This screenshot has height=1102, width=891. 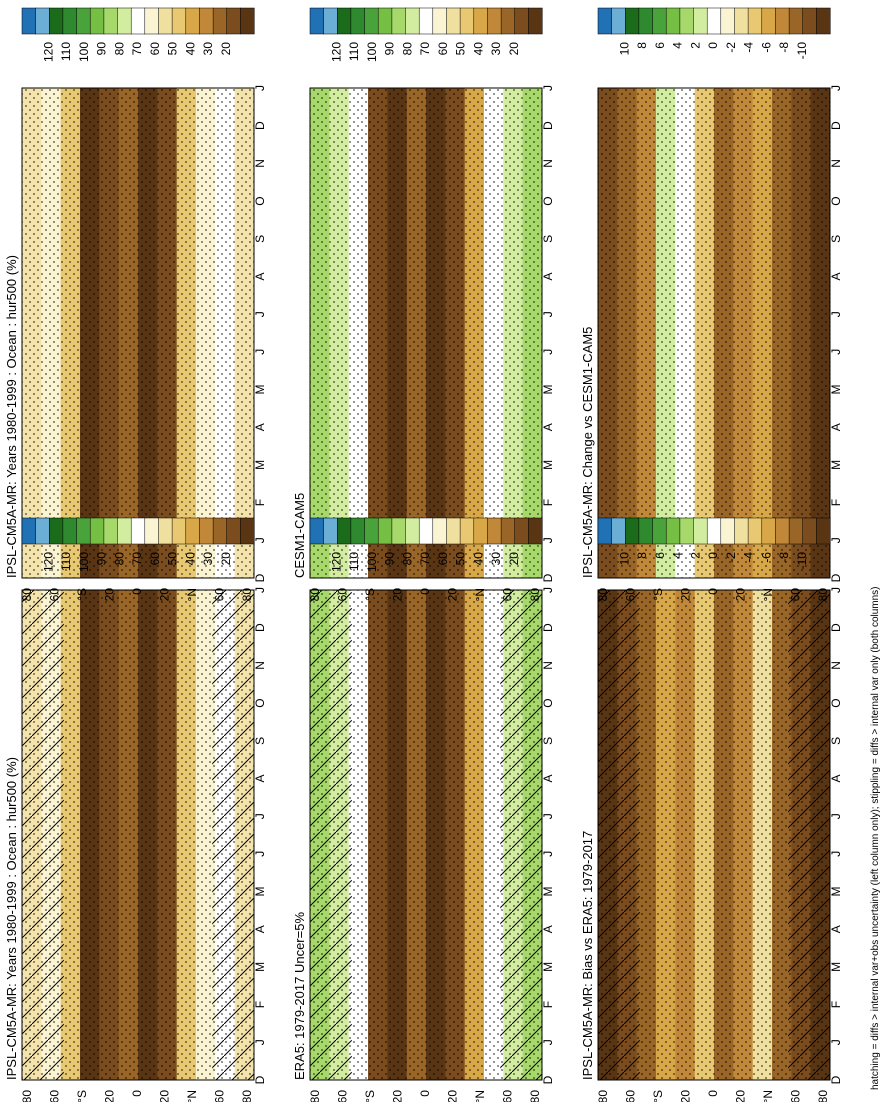 I want to click on colorbar-label: -10, so click(x=802, y=561).